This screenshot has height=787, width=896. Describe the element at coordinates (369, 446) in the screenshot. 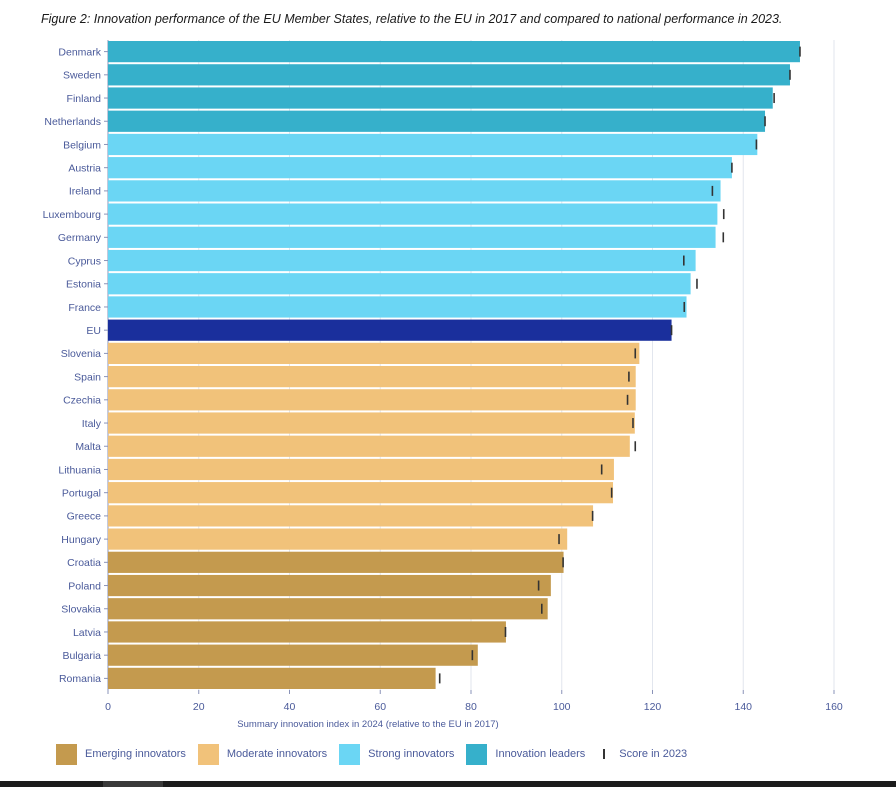

I see `bar-malta` at that location.